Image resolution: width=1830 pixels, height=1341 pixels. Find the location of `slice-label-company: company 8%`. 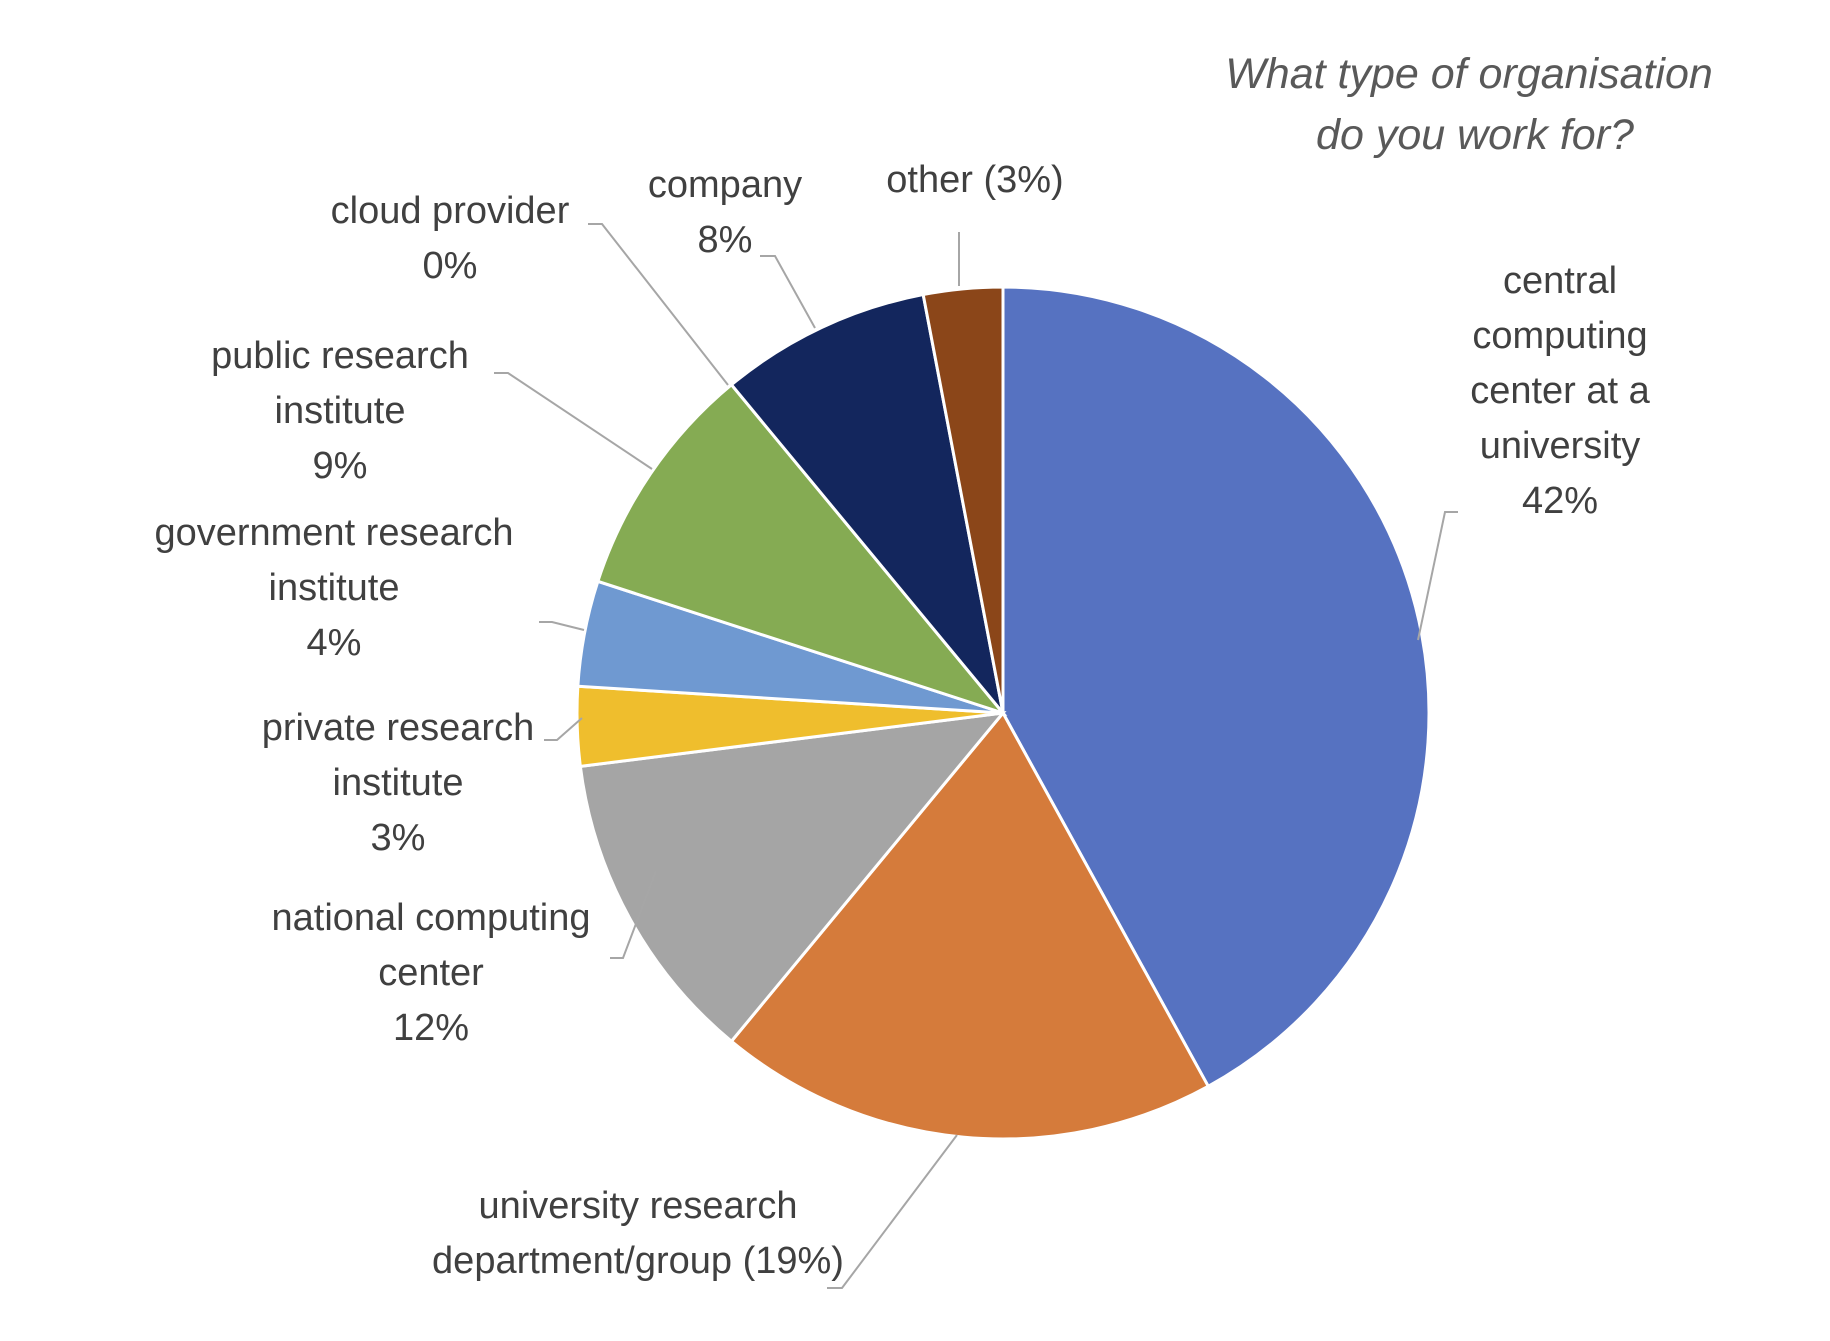

slice-label-company: company 8% is located at coordinates (725, 212).